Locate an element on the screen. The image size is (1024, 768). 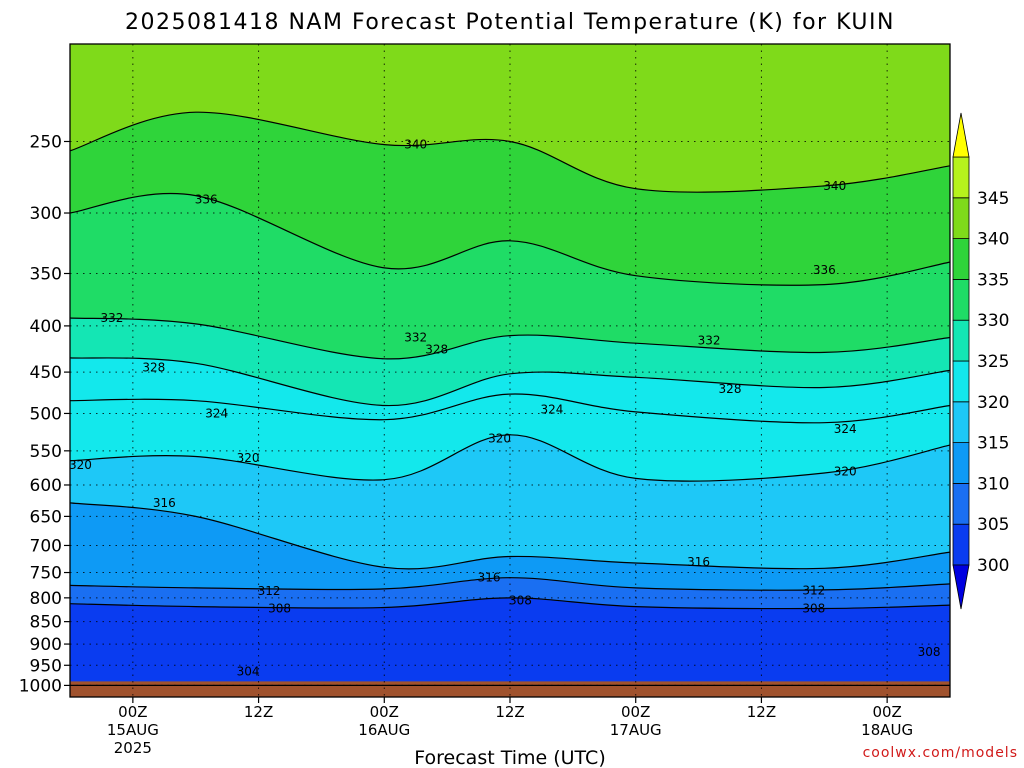
y-tick-label-900: 900 is located at coordinates (46, 645).